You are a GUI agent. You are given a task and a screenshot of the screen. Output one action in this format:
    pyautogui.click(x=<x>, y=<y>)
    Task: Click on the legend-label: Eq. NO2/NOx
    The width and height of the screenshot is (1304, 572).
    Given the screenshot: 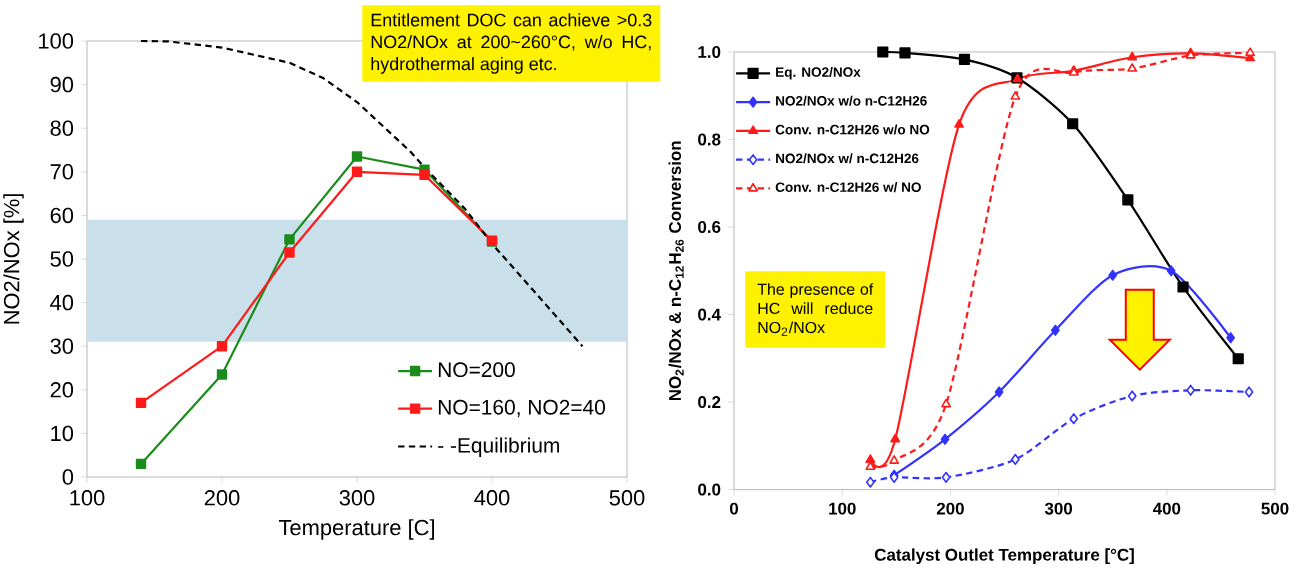 What is the action you would take?
    pyautogui.click(x=818, y=73)
    